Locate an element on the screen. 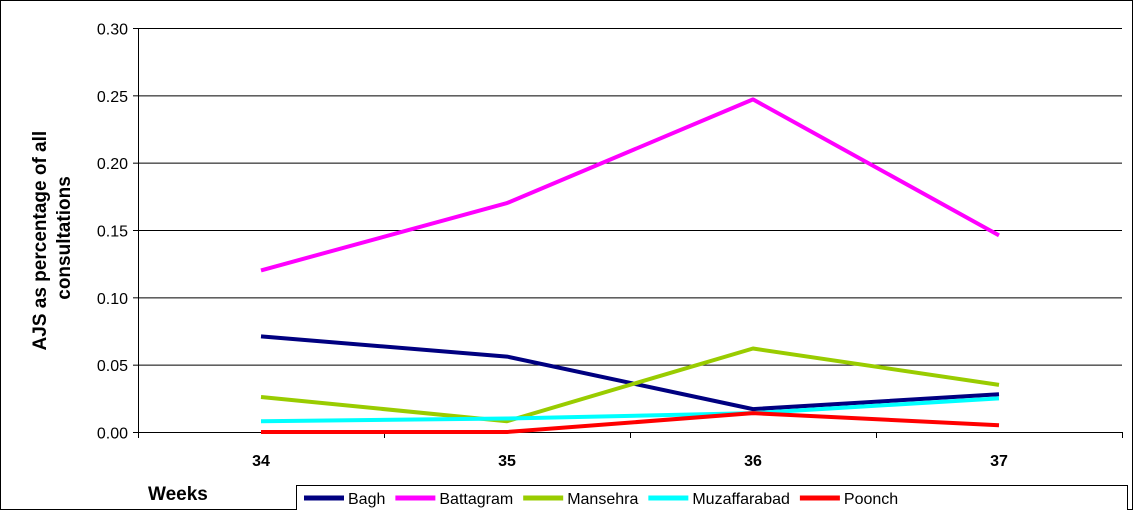  legend-label: Mansehra is located at coordinates (602, 499).